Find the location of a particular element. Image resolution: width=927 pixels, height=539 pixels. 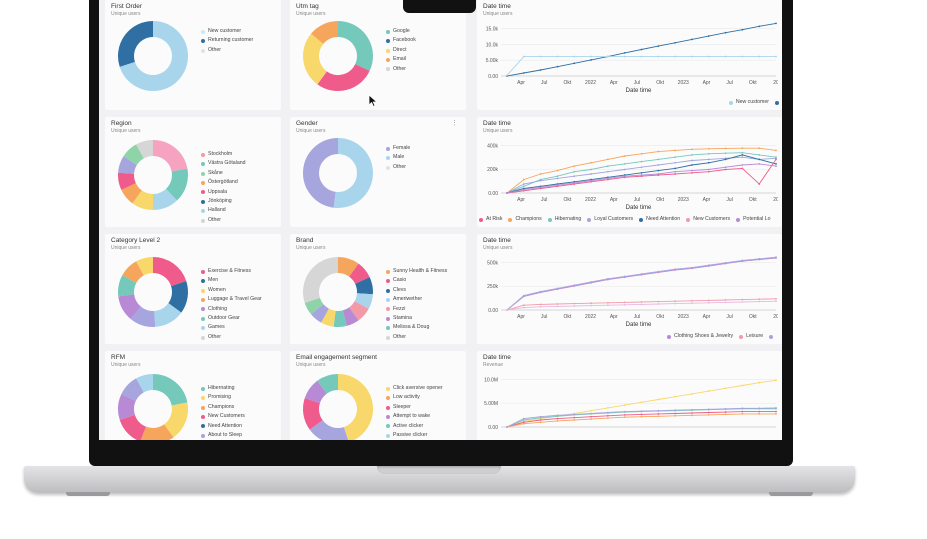

legend-item: Click aversive opener is located at coordinates (414, 388).